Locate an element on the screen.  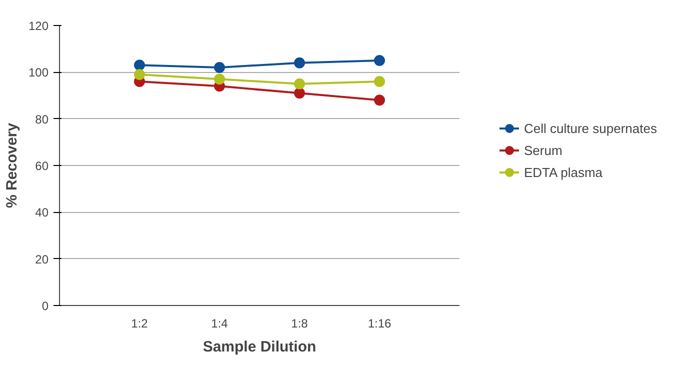
x-axis-title: Sample Dilution is located at coordinates (259, 347).